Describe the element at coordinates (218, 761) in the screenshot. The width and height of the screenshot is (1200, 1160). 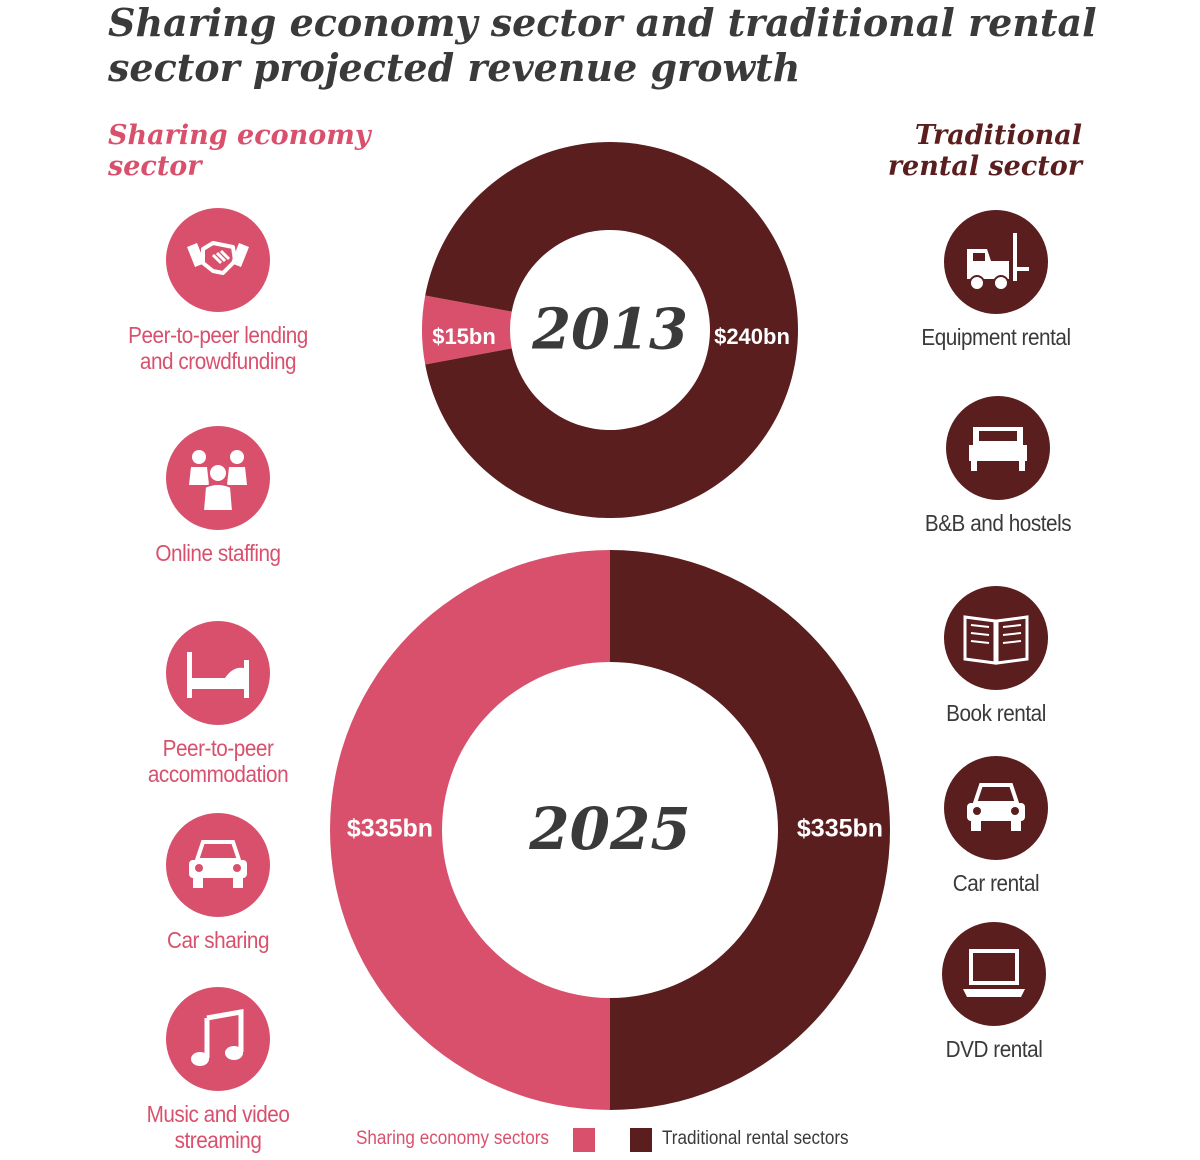
I see `sharing-item-label: Peer-to-peer accommodation` at that location.